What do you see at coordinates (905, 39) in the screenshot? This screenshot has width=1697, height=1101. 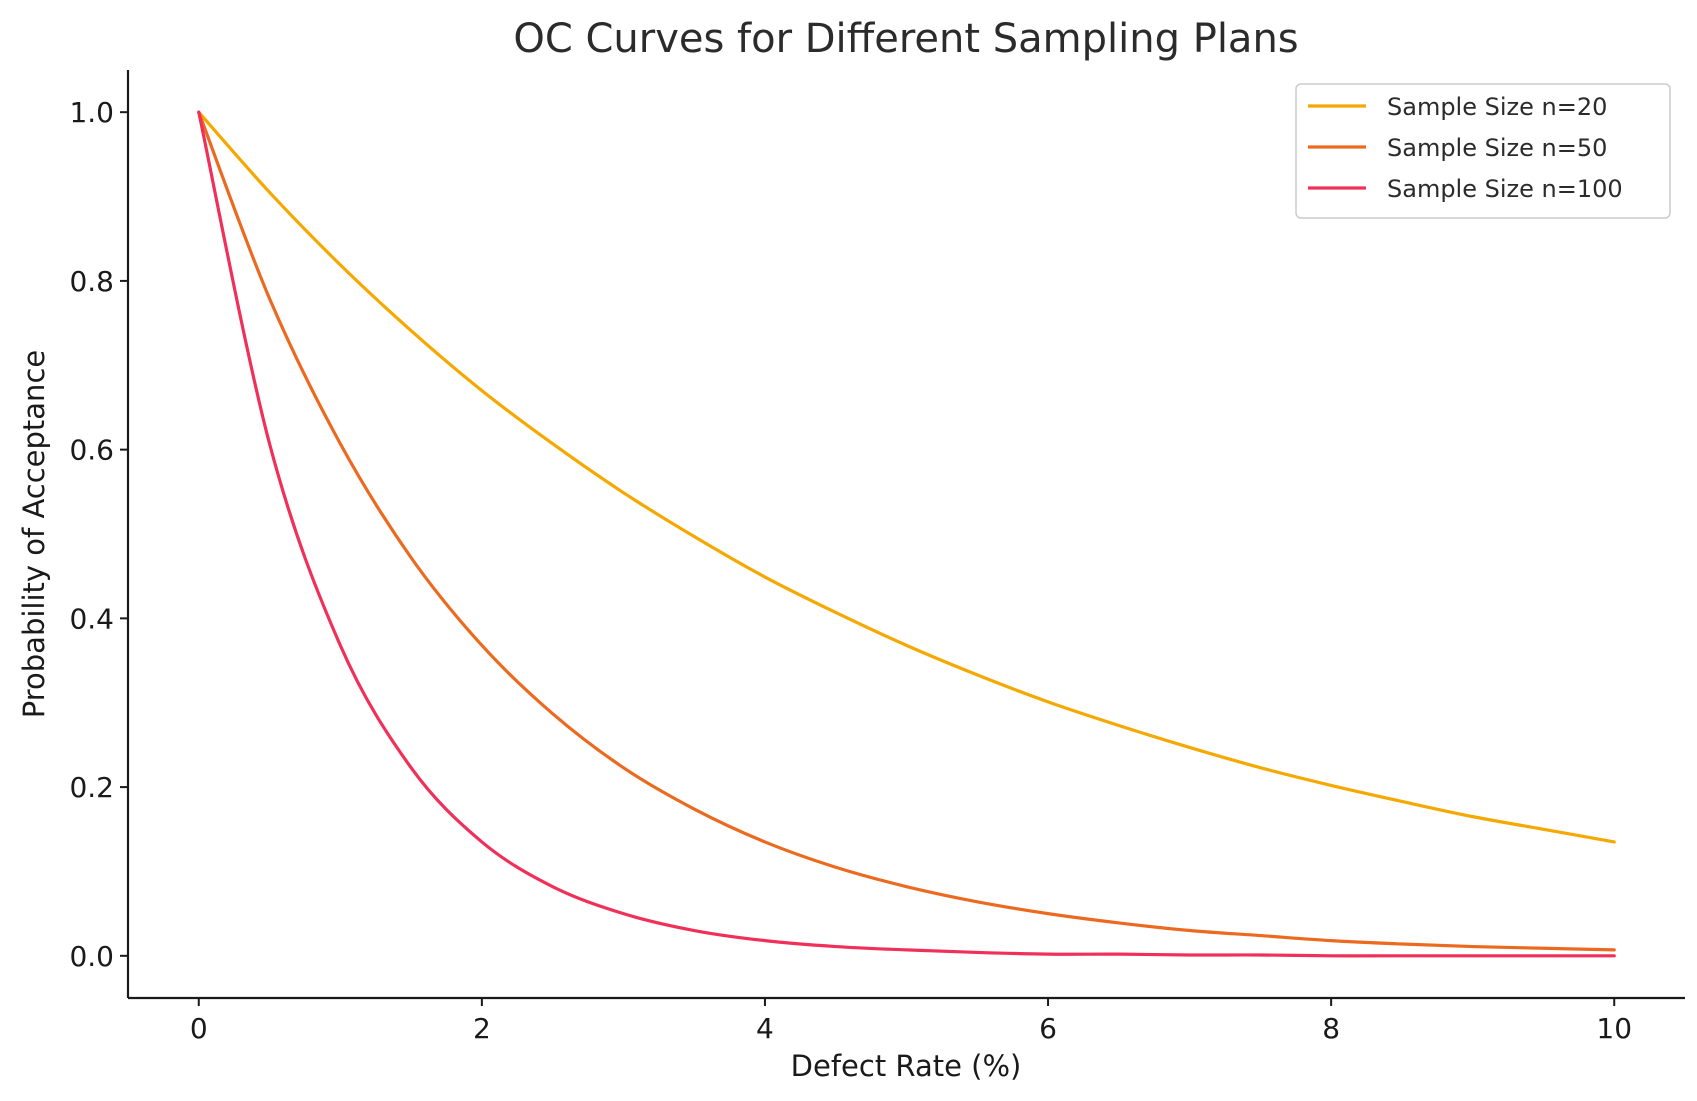 I see `chart-title: OC Curves for Different Sampling Plans` at bounding box center [905, 39].